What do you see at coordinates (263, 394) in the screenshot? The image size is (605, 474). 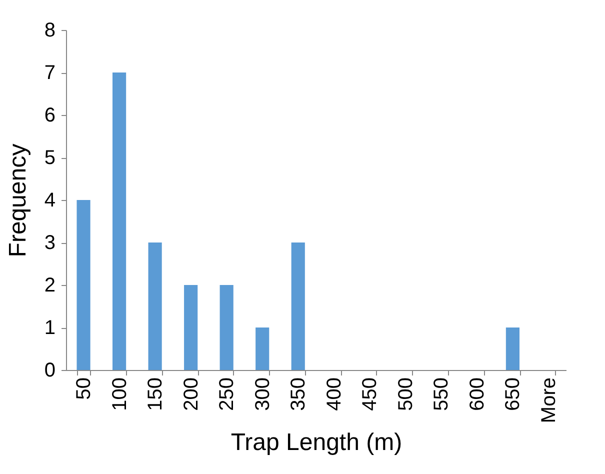 I see `x-tick-label: 300` at bounding box center [263, 394].